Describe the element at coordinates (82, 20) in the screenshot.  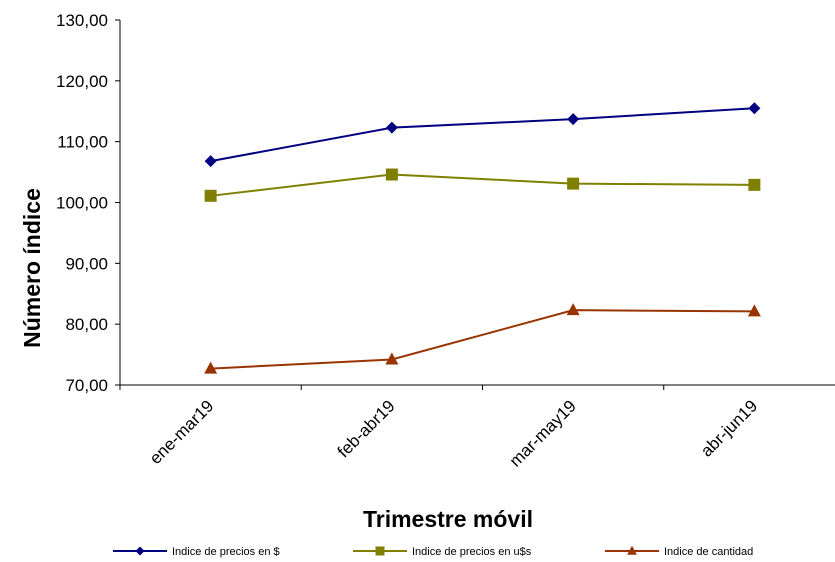
I see `y-tick-label: 130,00` at that location.